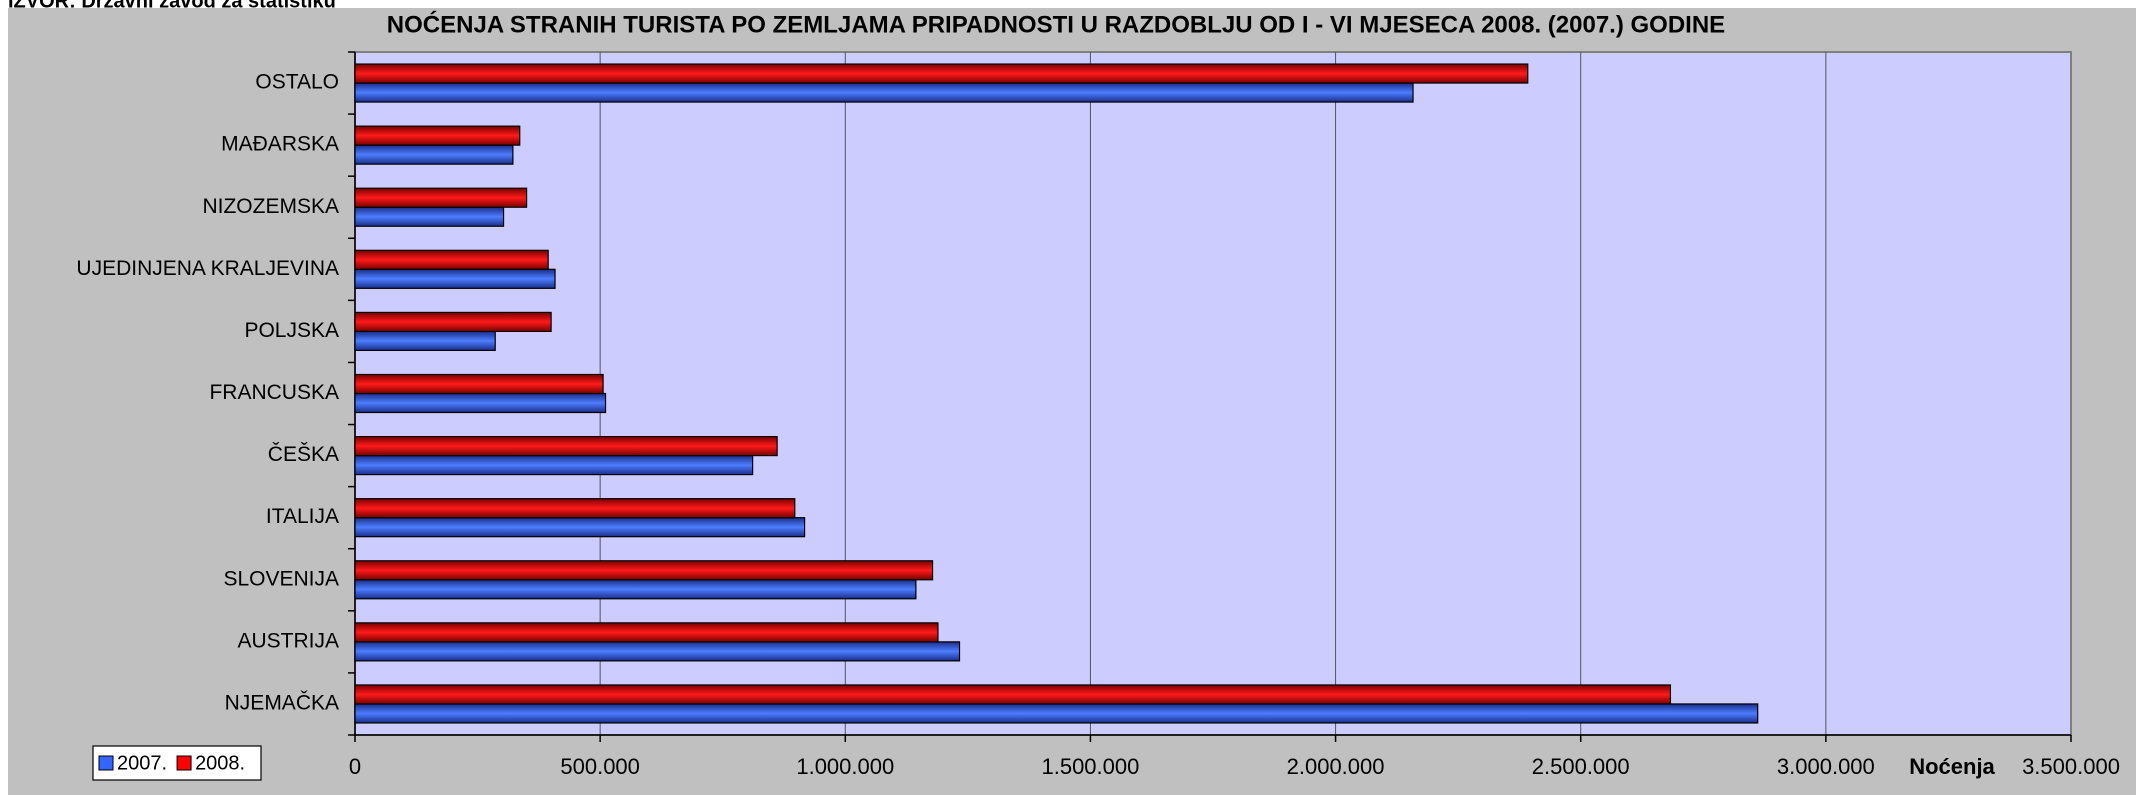  I want to click on y-tick-label: OSTALO, so click(297, 82).